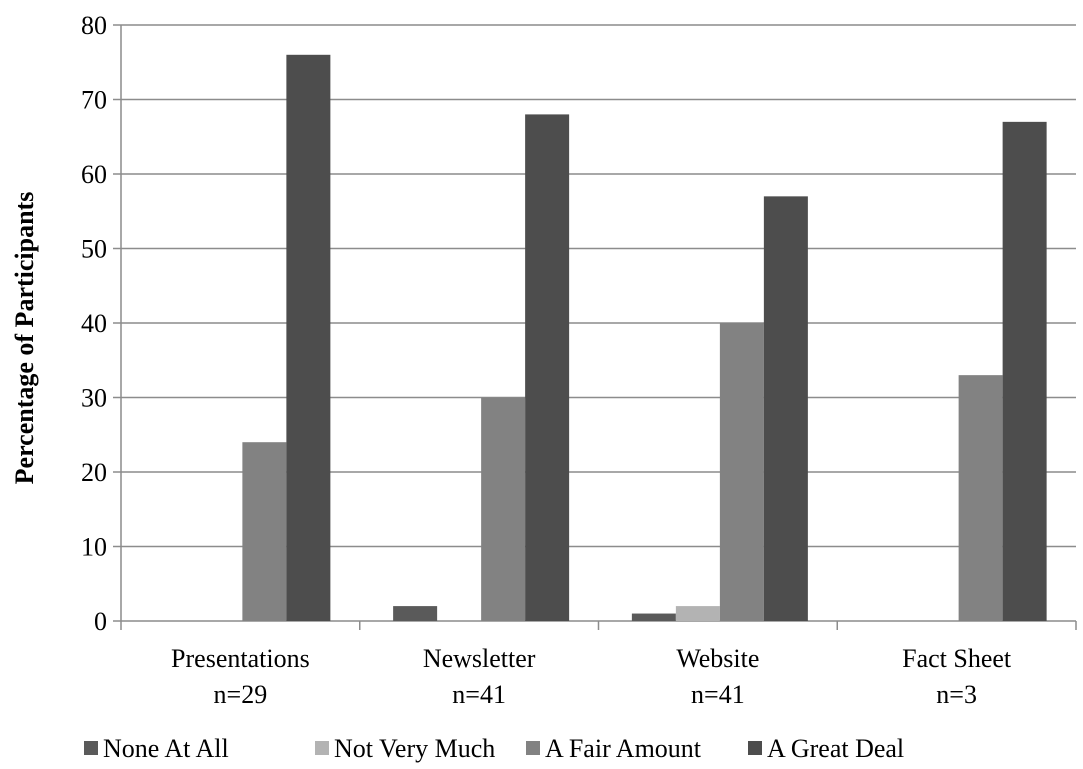 The image size is (1083, 769). I want to click on y-tick-label: 80, so click(94, 25).